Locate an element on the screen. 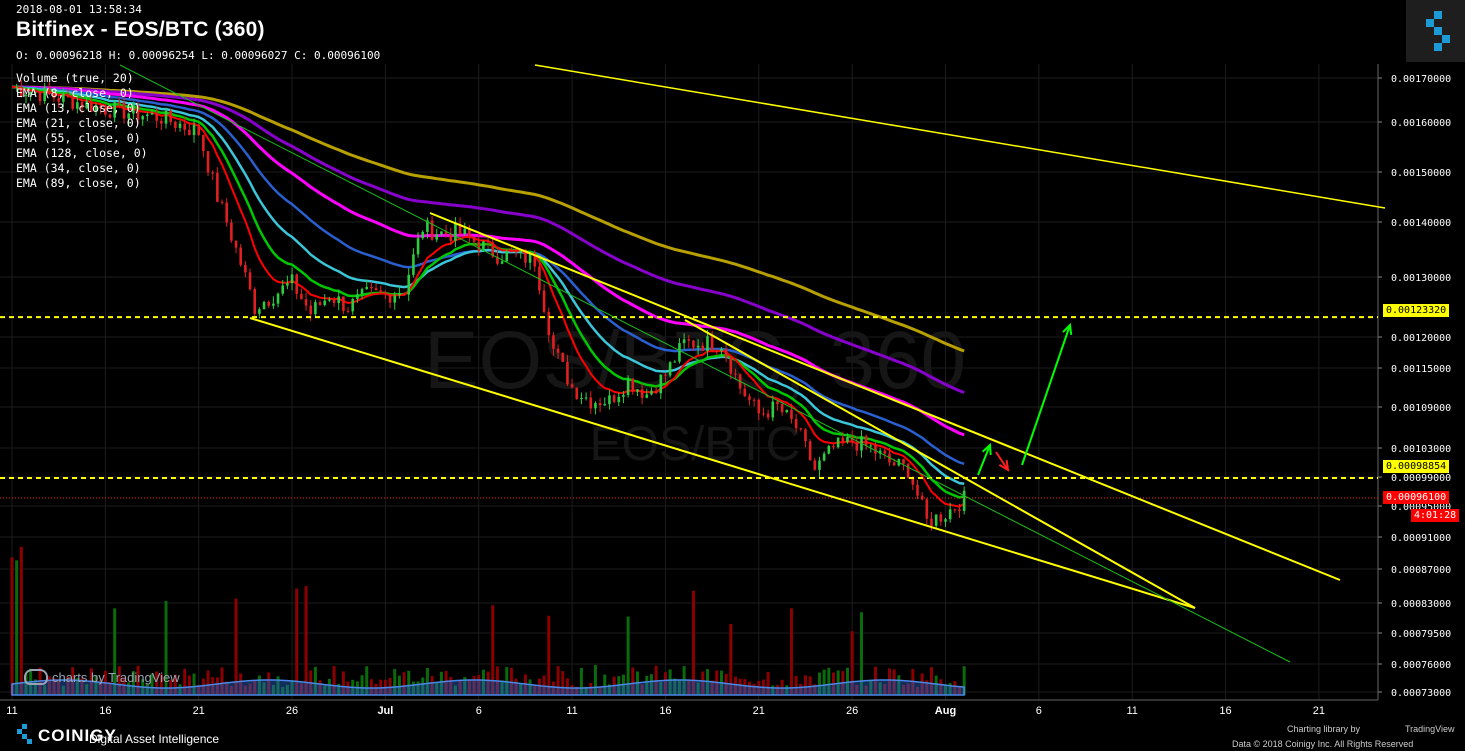 This screenshot has width=1465, height=751. x-tick-label: 21 is located at coordinates (1319, 711).